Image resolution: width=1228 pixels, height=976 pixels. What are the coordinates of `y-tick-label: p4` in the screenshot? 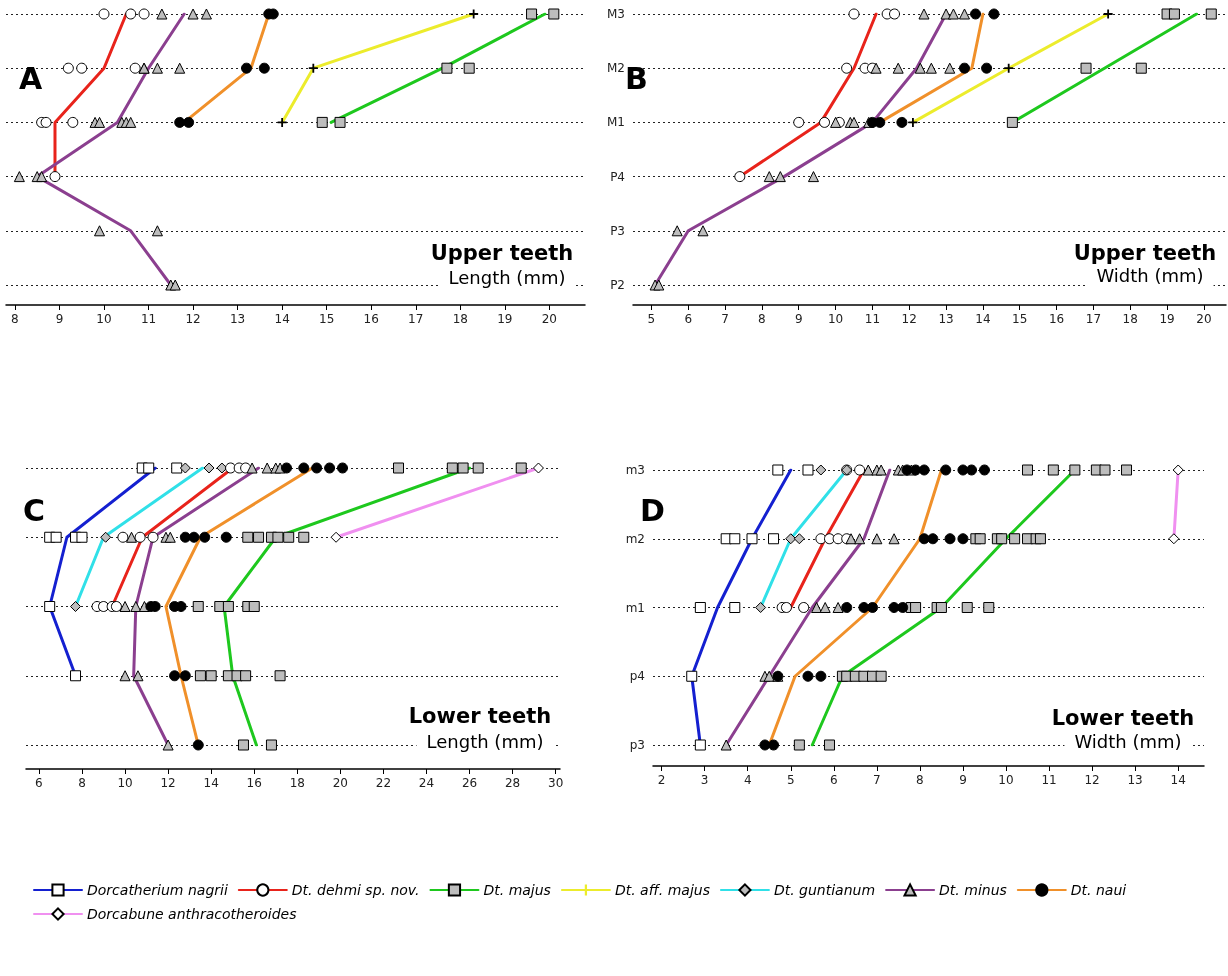 It's located at (637, 676).